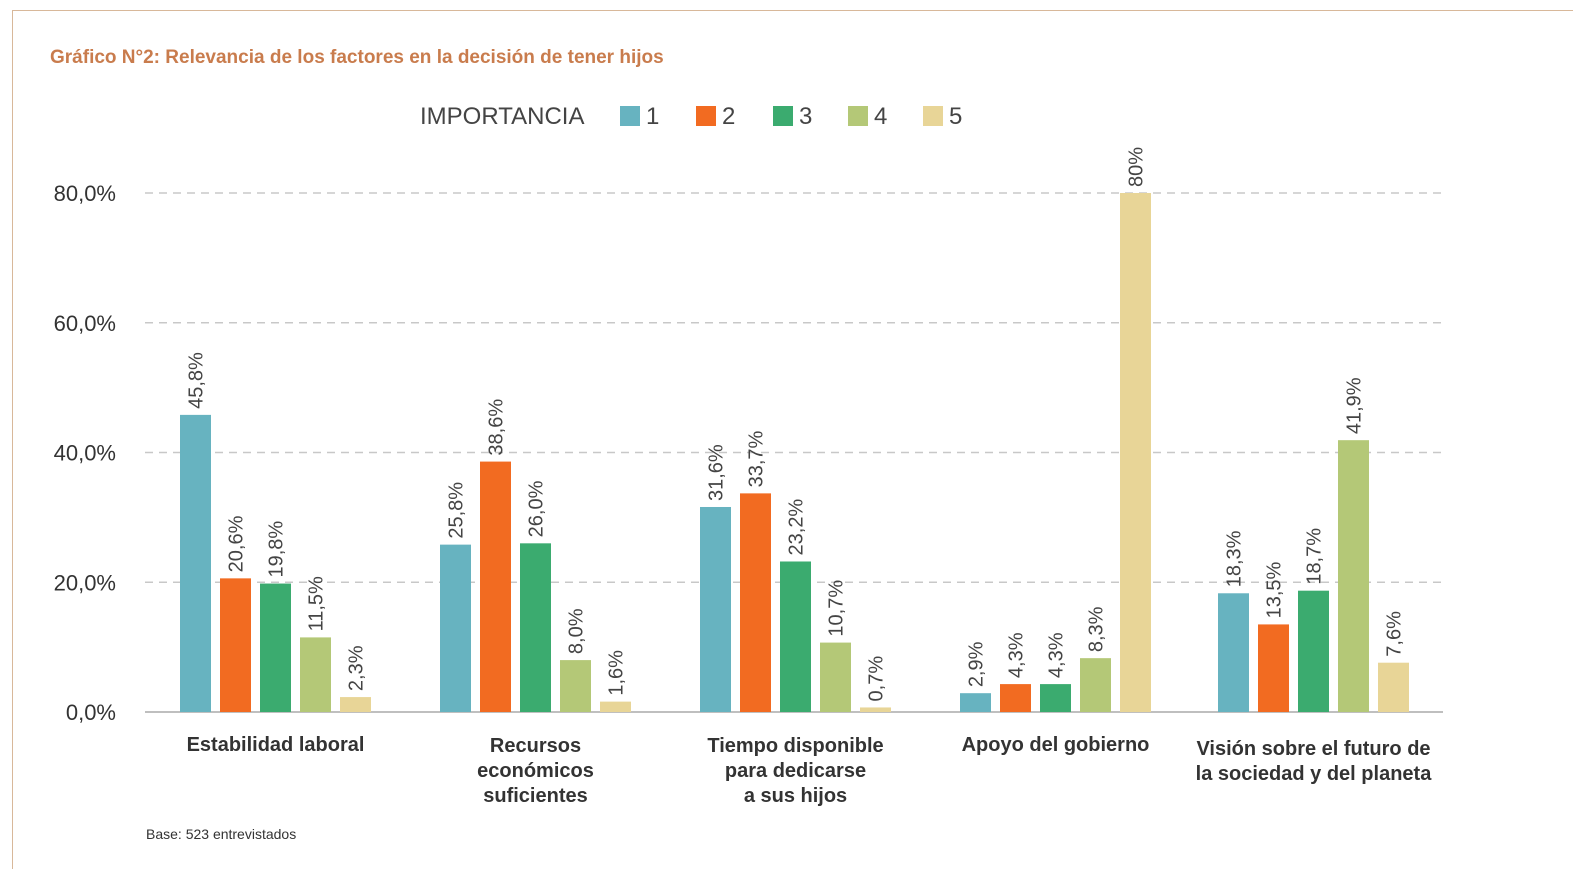 Image resolution: width=1573 pixels, height=869 pixels. What do you see at coordinates (617, 673) in the screenshot?
I see `data-label: 1,6%` at bounding box center [617, 673].